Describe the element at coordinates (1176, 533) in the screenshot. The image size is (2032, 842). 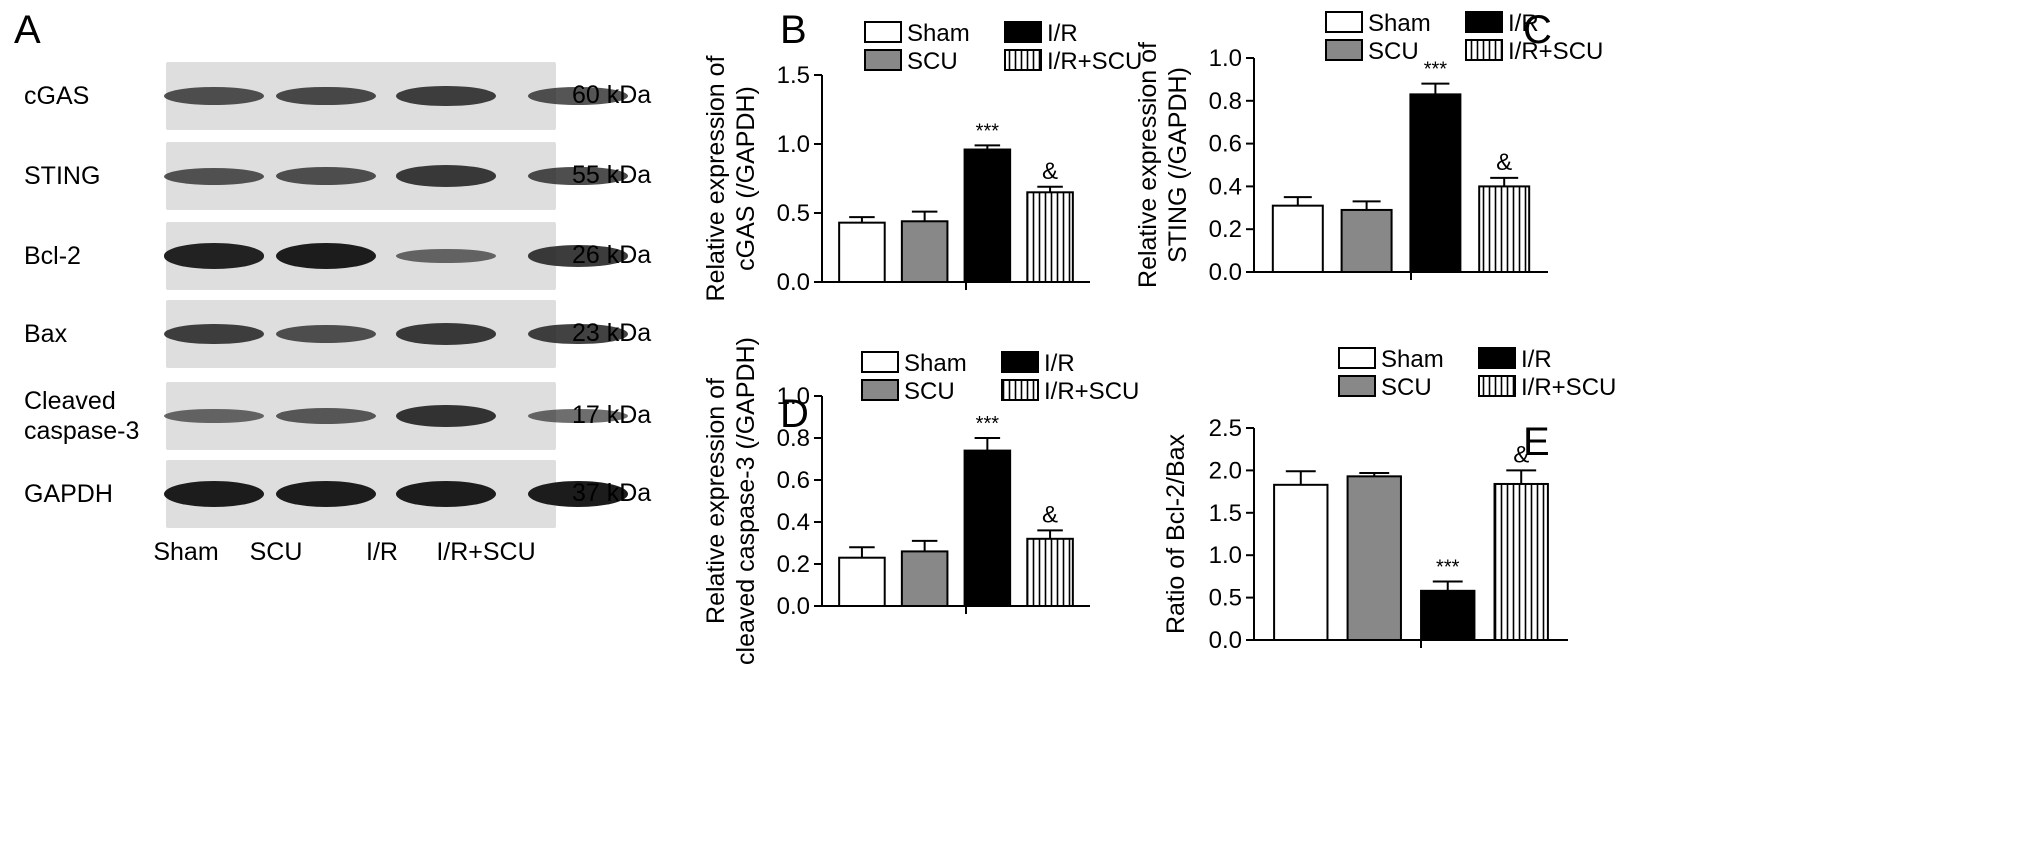
I see `y-axis-label: Ratio of Bcl-2/Bax` at that location.